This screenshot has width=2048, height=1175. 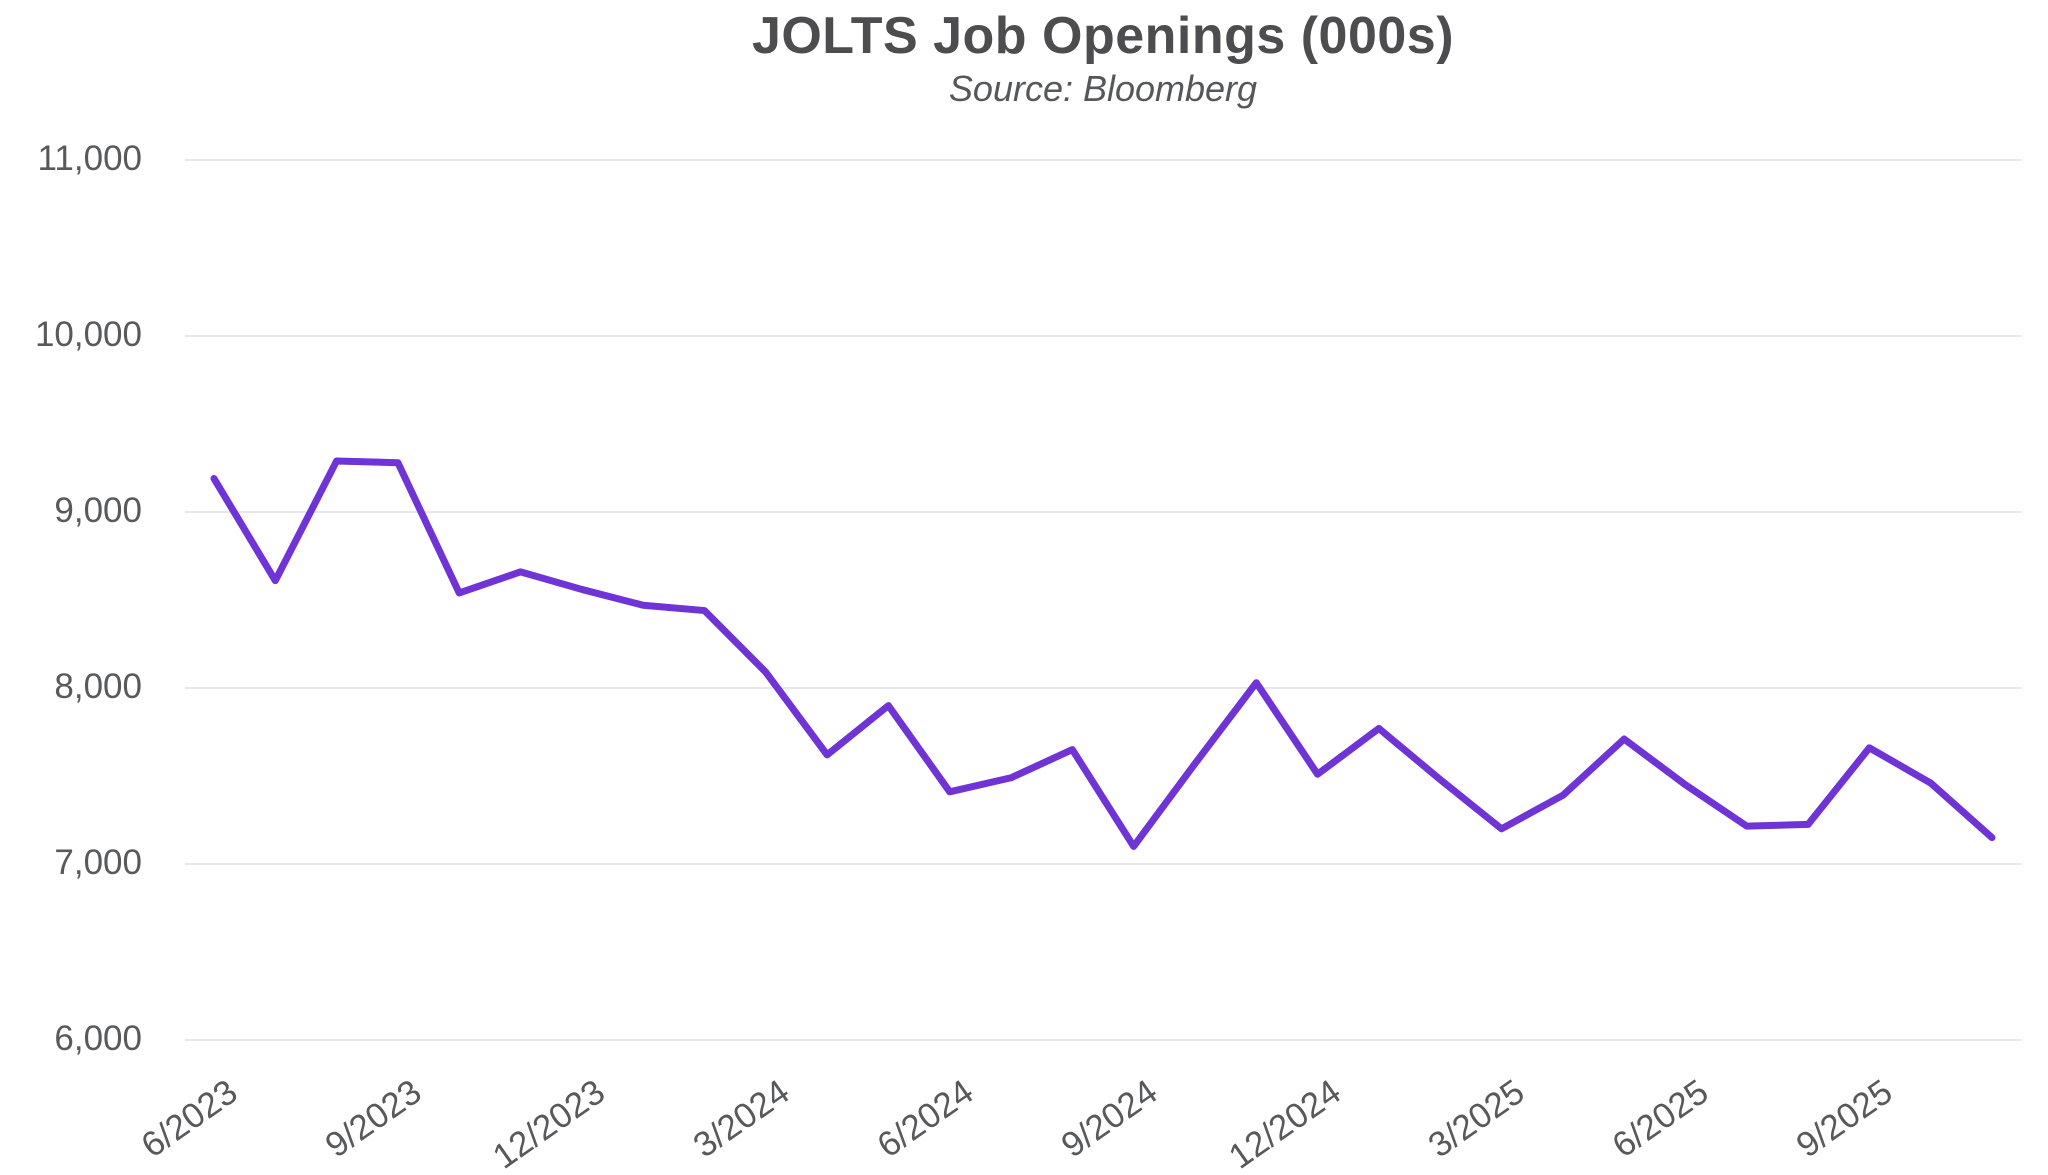 What do you see at coordinates (88, 334) in the screenshot?
I see `y-tick-label-10000: 10,000` at bounding box center [88, 334].